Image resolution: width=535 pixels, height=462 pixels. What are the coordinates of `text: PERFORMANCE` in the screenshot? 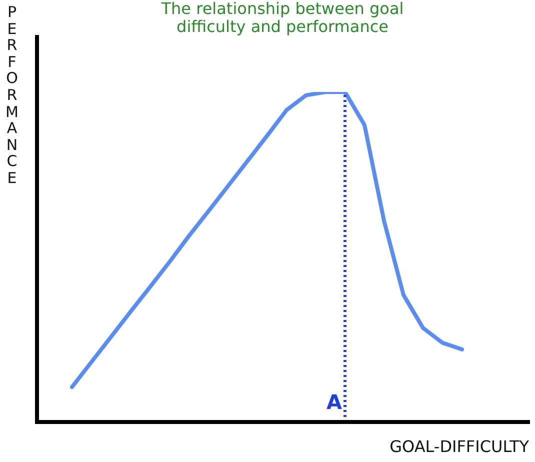 It's located at (12, 95).